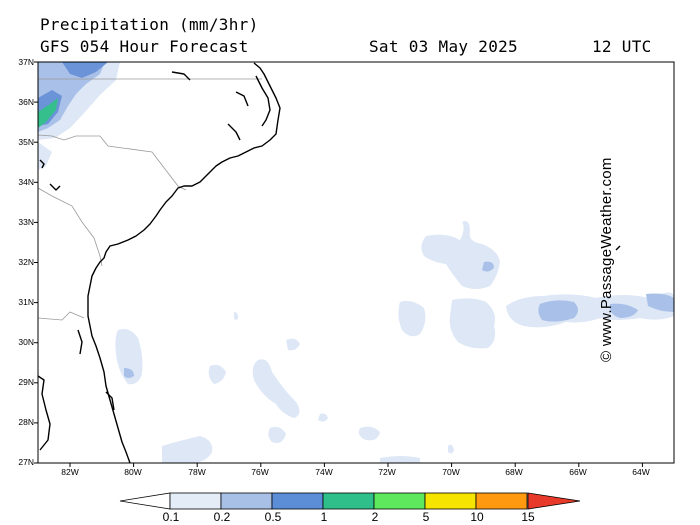 Image resolution: width=700 pixels, height=525 pixels. Describe the element at coordinates (26, 422) in the screenshot. I see `lat-label: 28N` at that location.